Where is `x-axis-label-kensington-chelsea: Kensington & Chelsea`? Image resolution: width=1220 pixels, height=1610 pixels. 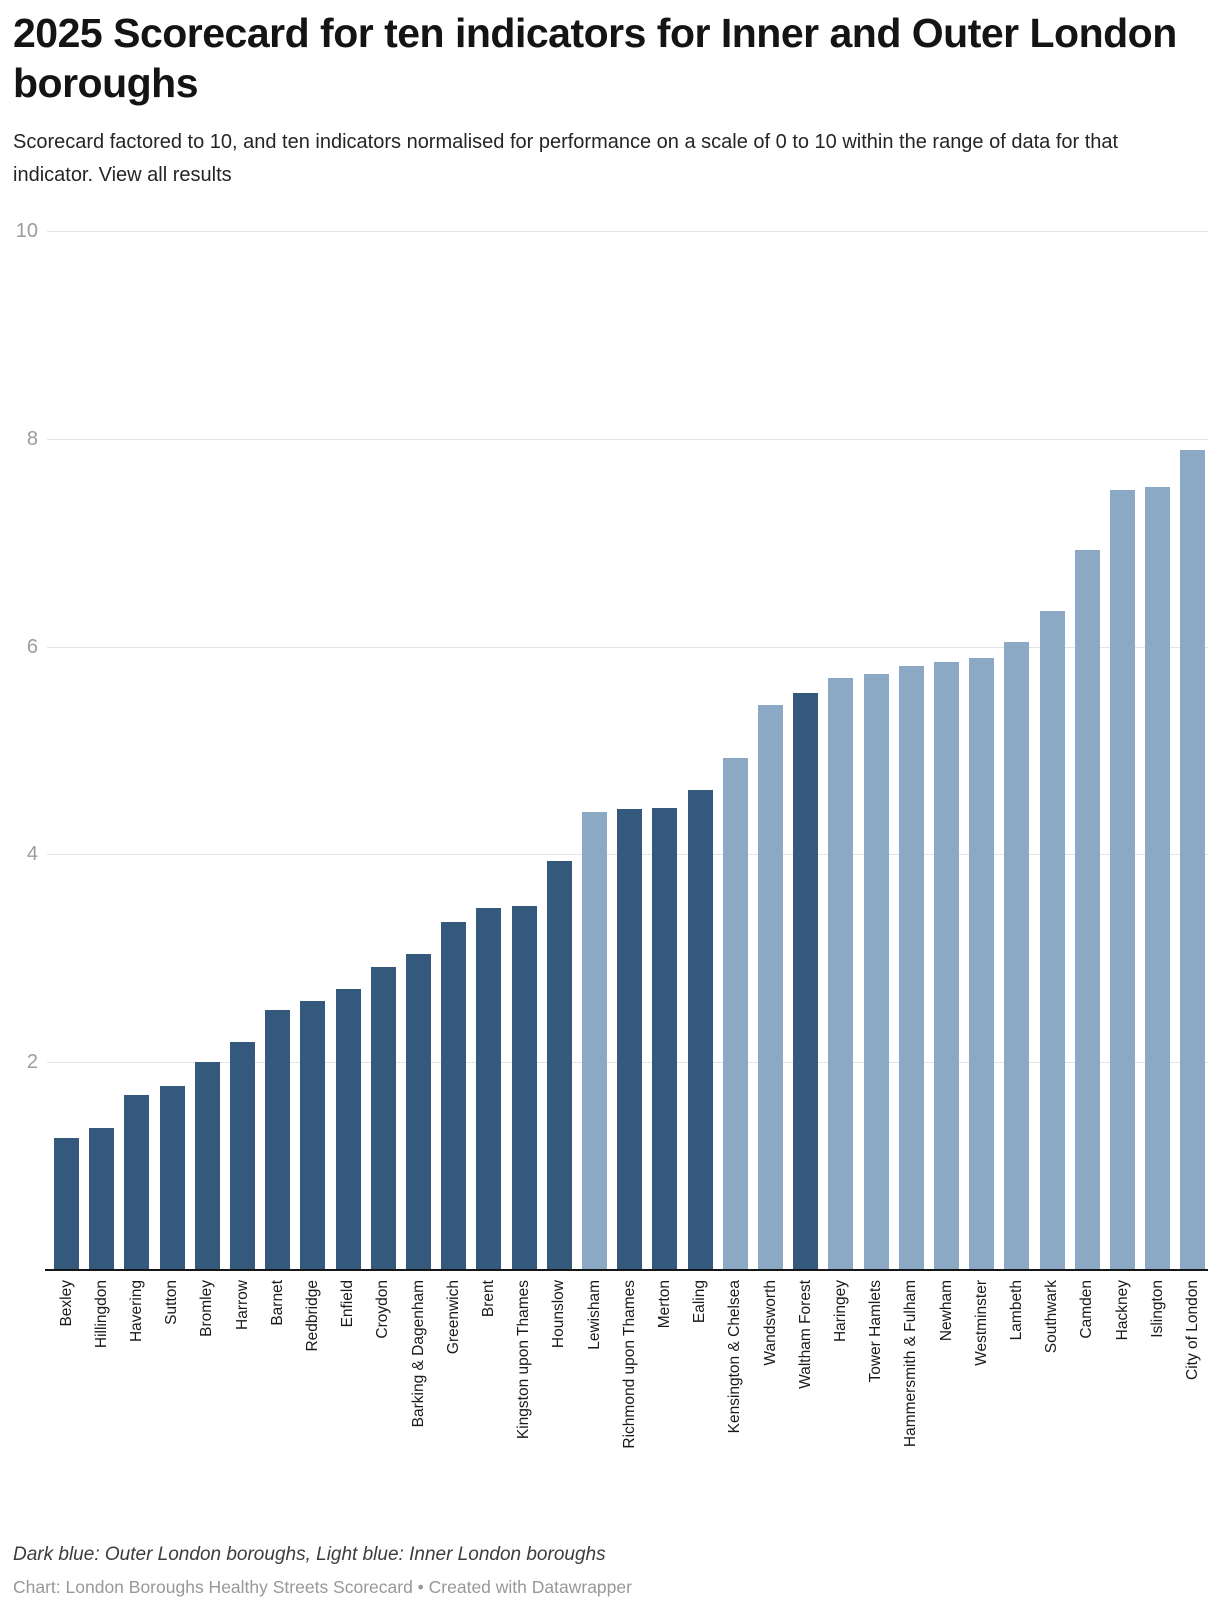
x-axis-label-kensington-chelsea: Kensington & Chelsea is located at coordinates (735, 1357).